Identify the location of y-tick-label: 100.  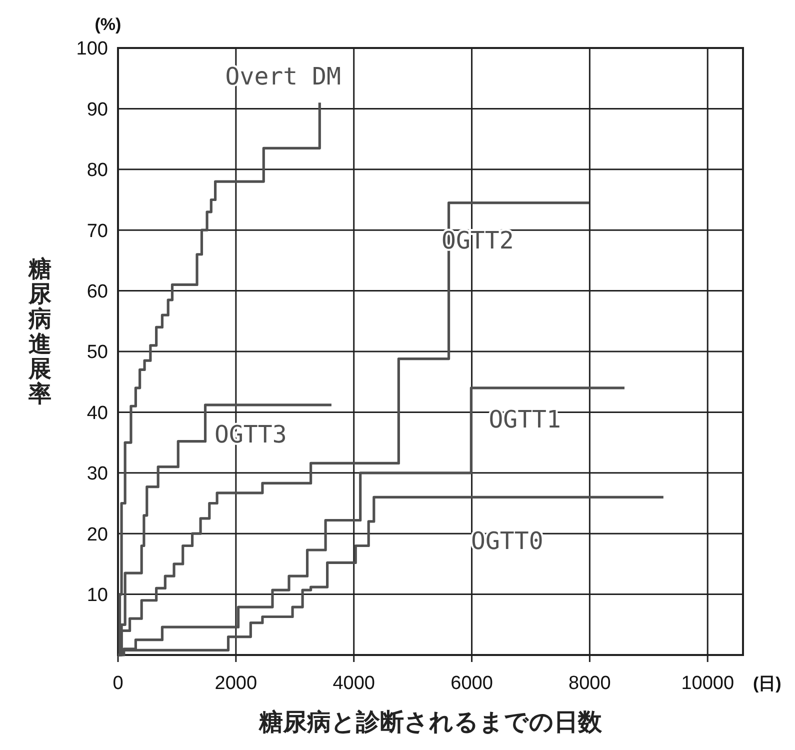
(92, 49).